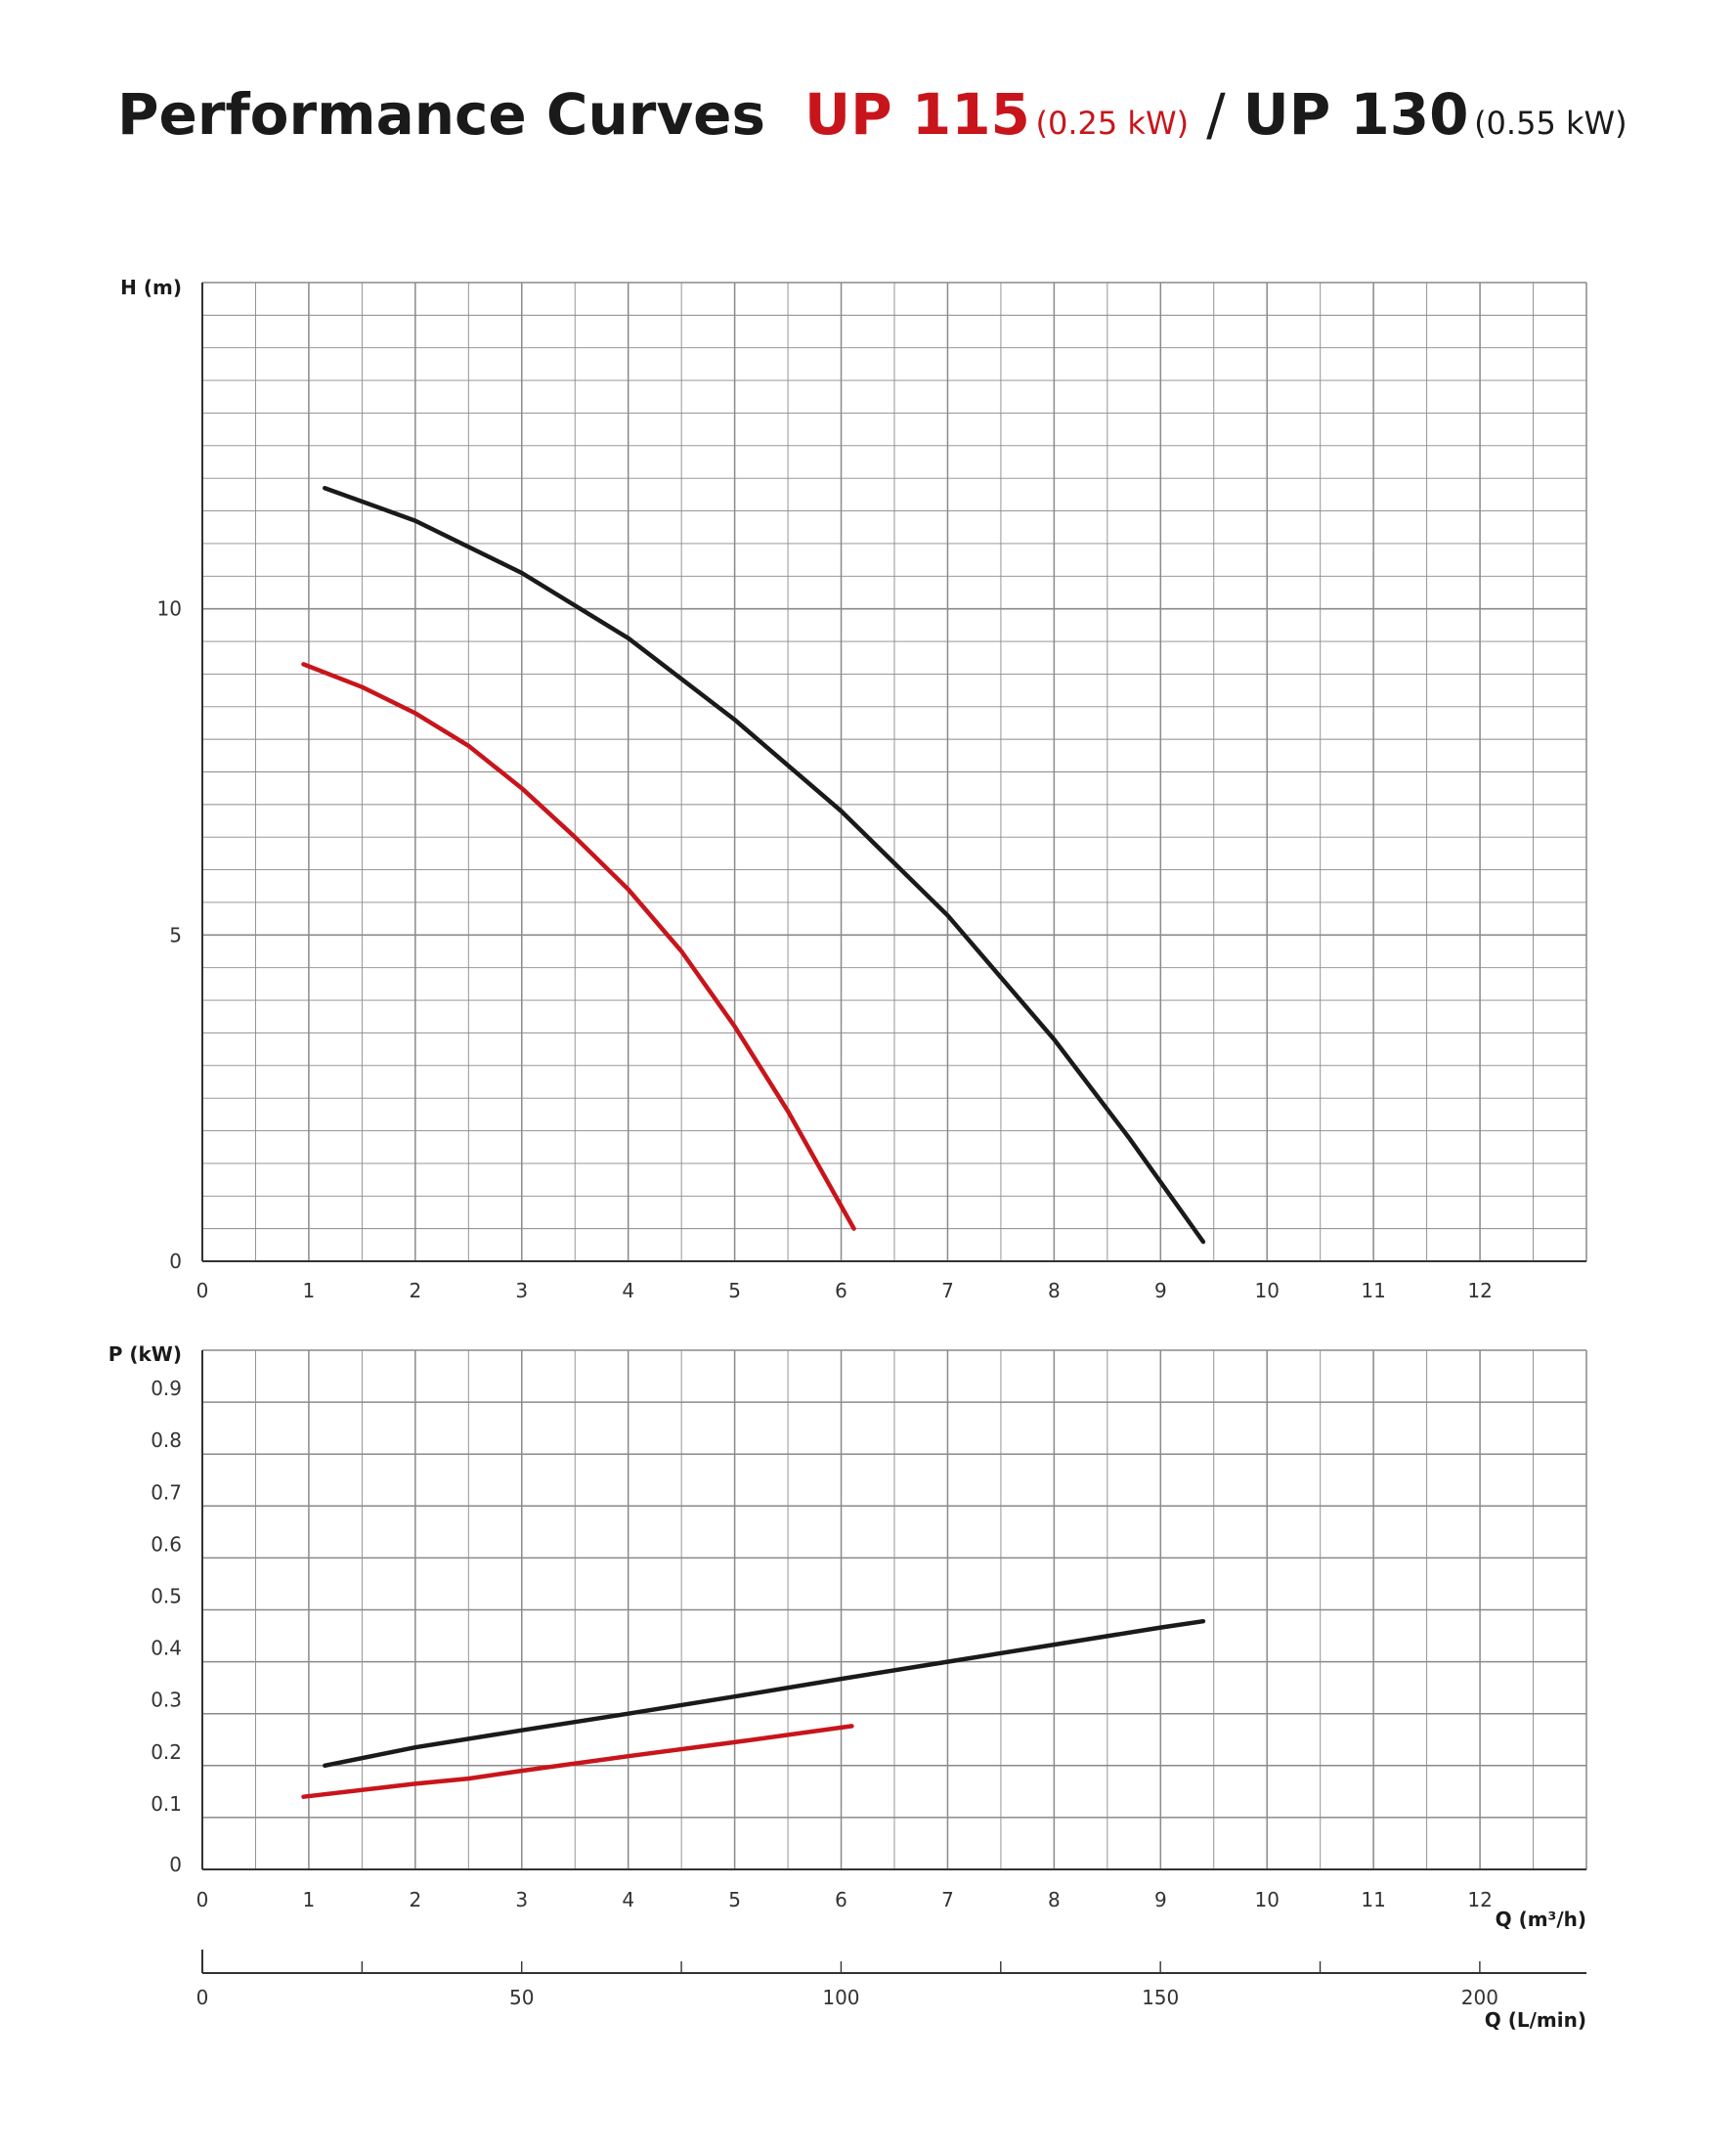 This screenshot has height=2151, width=1736. I want to click on x-tick-label-power: 9, so click(1161, 1900).